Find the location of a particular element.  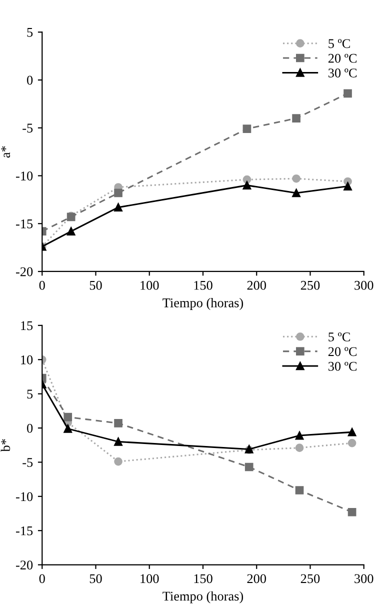

y-tick-label: 10 is located at coordinates (27, 359).